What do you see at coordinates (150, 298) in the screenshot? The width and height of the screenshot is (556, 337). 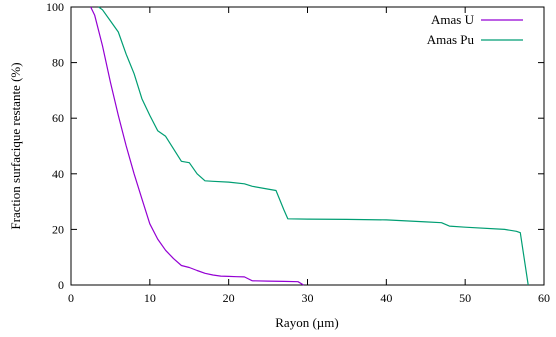 I see `x-tick-label: 10` at bounding box center [150, 298].